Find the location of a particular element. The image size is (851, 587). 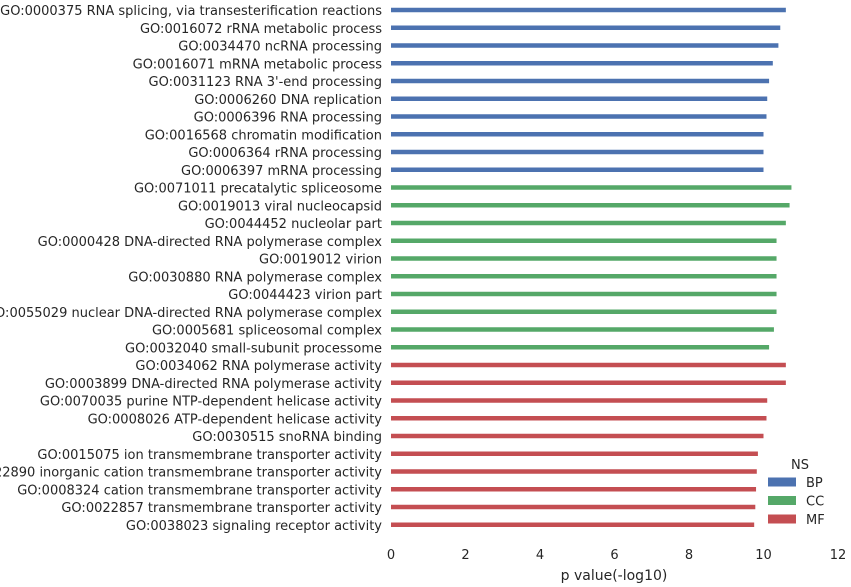

category-label: GO:0019012 virion is located at coordinates (320, 260).